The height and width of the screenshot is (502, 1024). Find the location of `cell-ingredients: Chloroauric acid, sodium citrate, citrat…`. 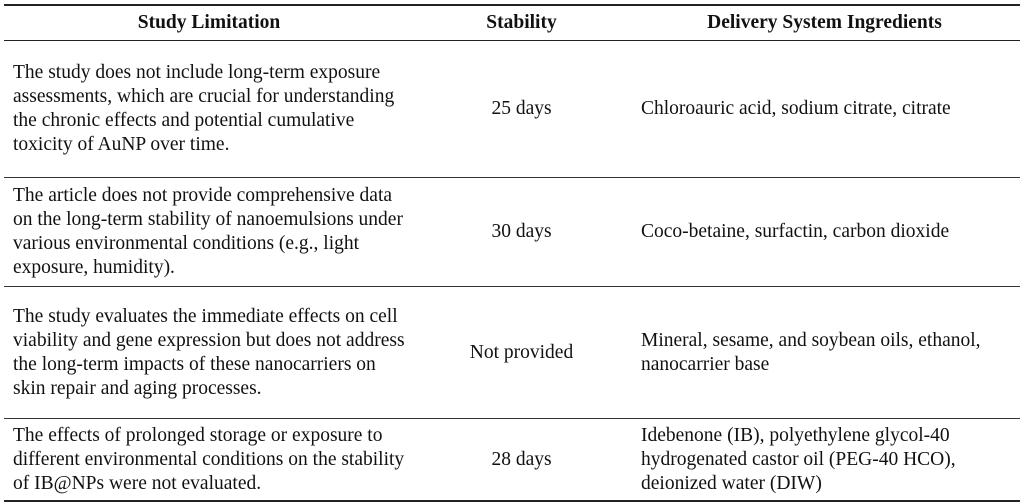

cell-ingredients: Chloroauric acid, sodium citrate, citrat… is located at coordinates (824, 109).